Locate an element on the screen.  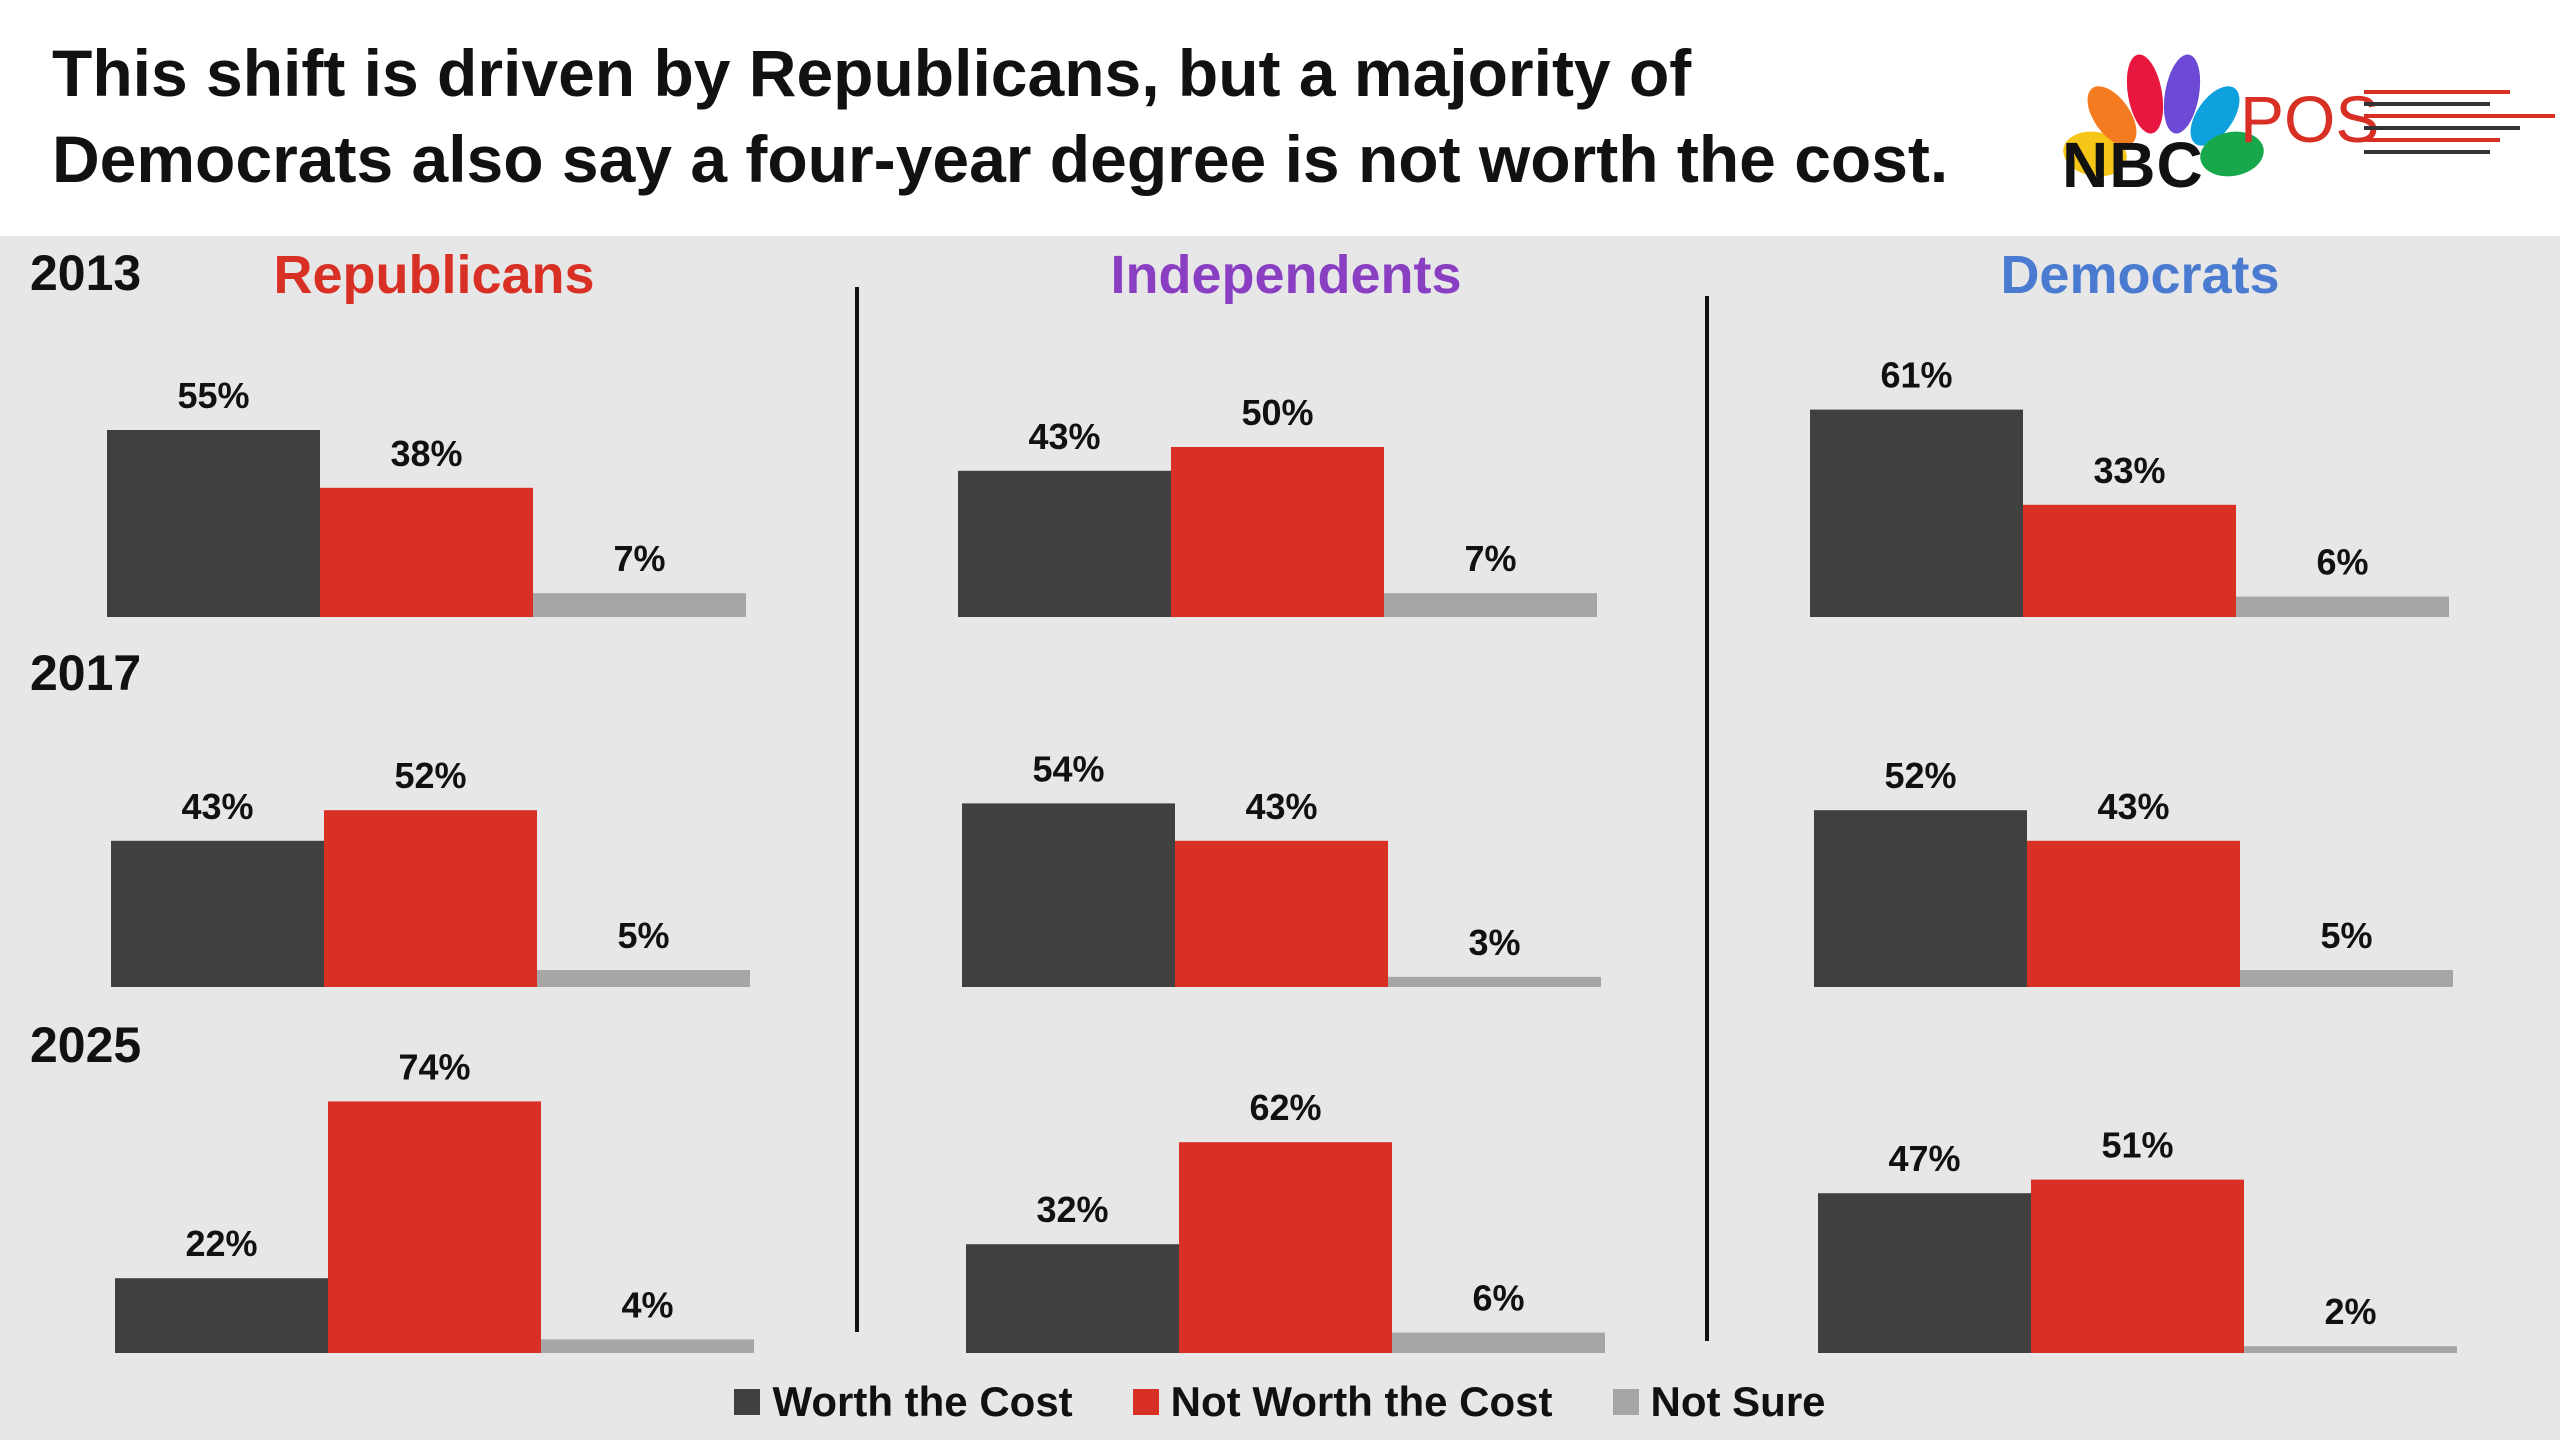
data-label-republicans-2025-not-worth: 74% is located at coordinates (434, 1066).